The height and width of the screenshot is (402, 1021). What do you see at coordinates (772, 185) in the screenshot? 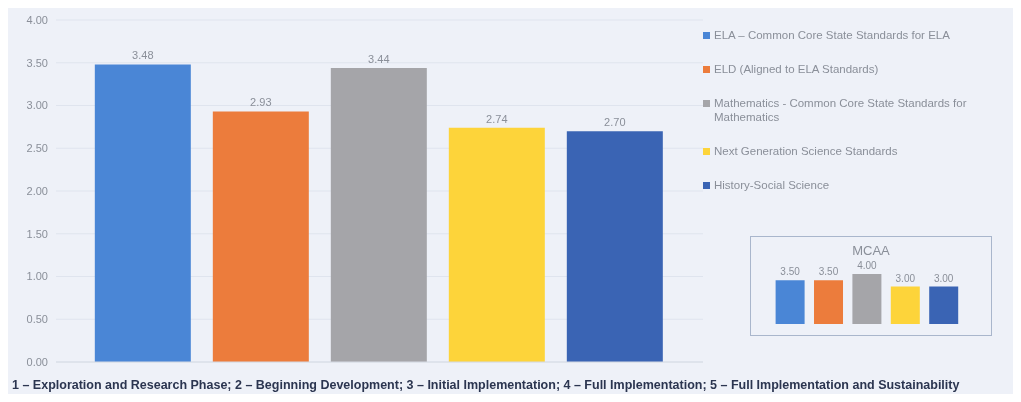
I see `legend-label: History-Social Science` at bounding box center [772, 185].